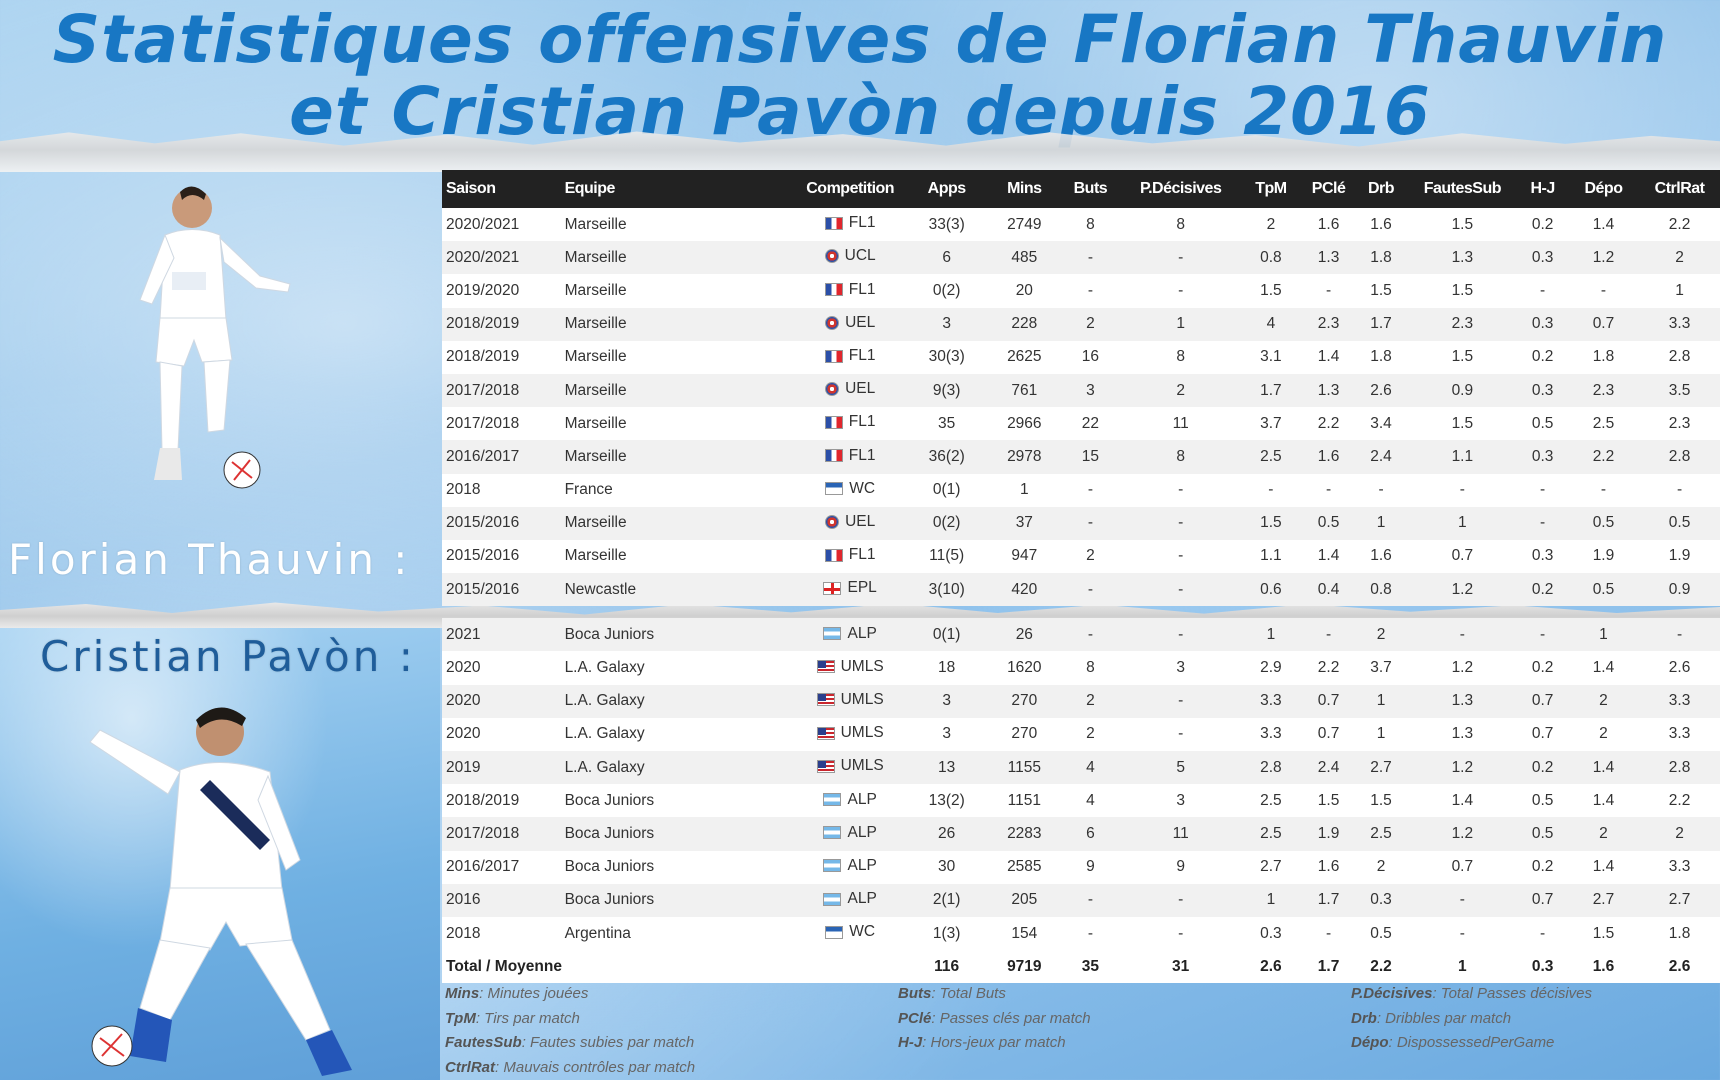 The height and width of the screenshot is (1080, 1720). I want to click on column-header: Competition, so click(850, 189).